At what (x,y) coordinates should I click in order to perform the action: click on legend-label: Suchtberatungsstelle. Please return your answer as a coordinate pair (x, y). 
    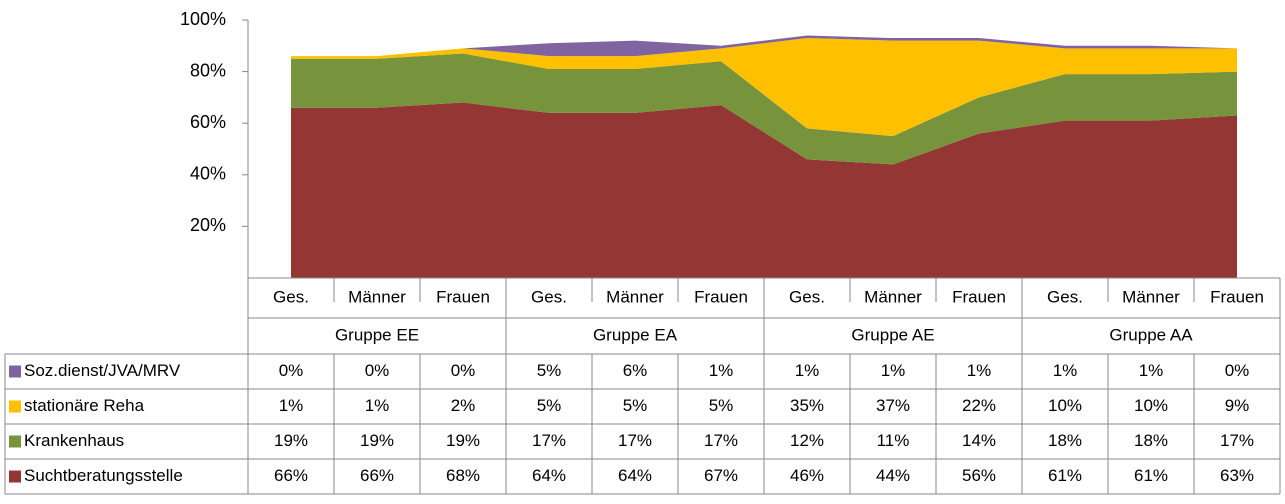
    Looking at the image, I should click on (103, 475).